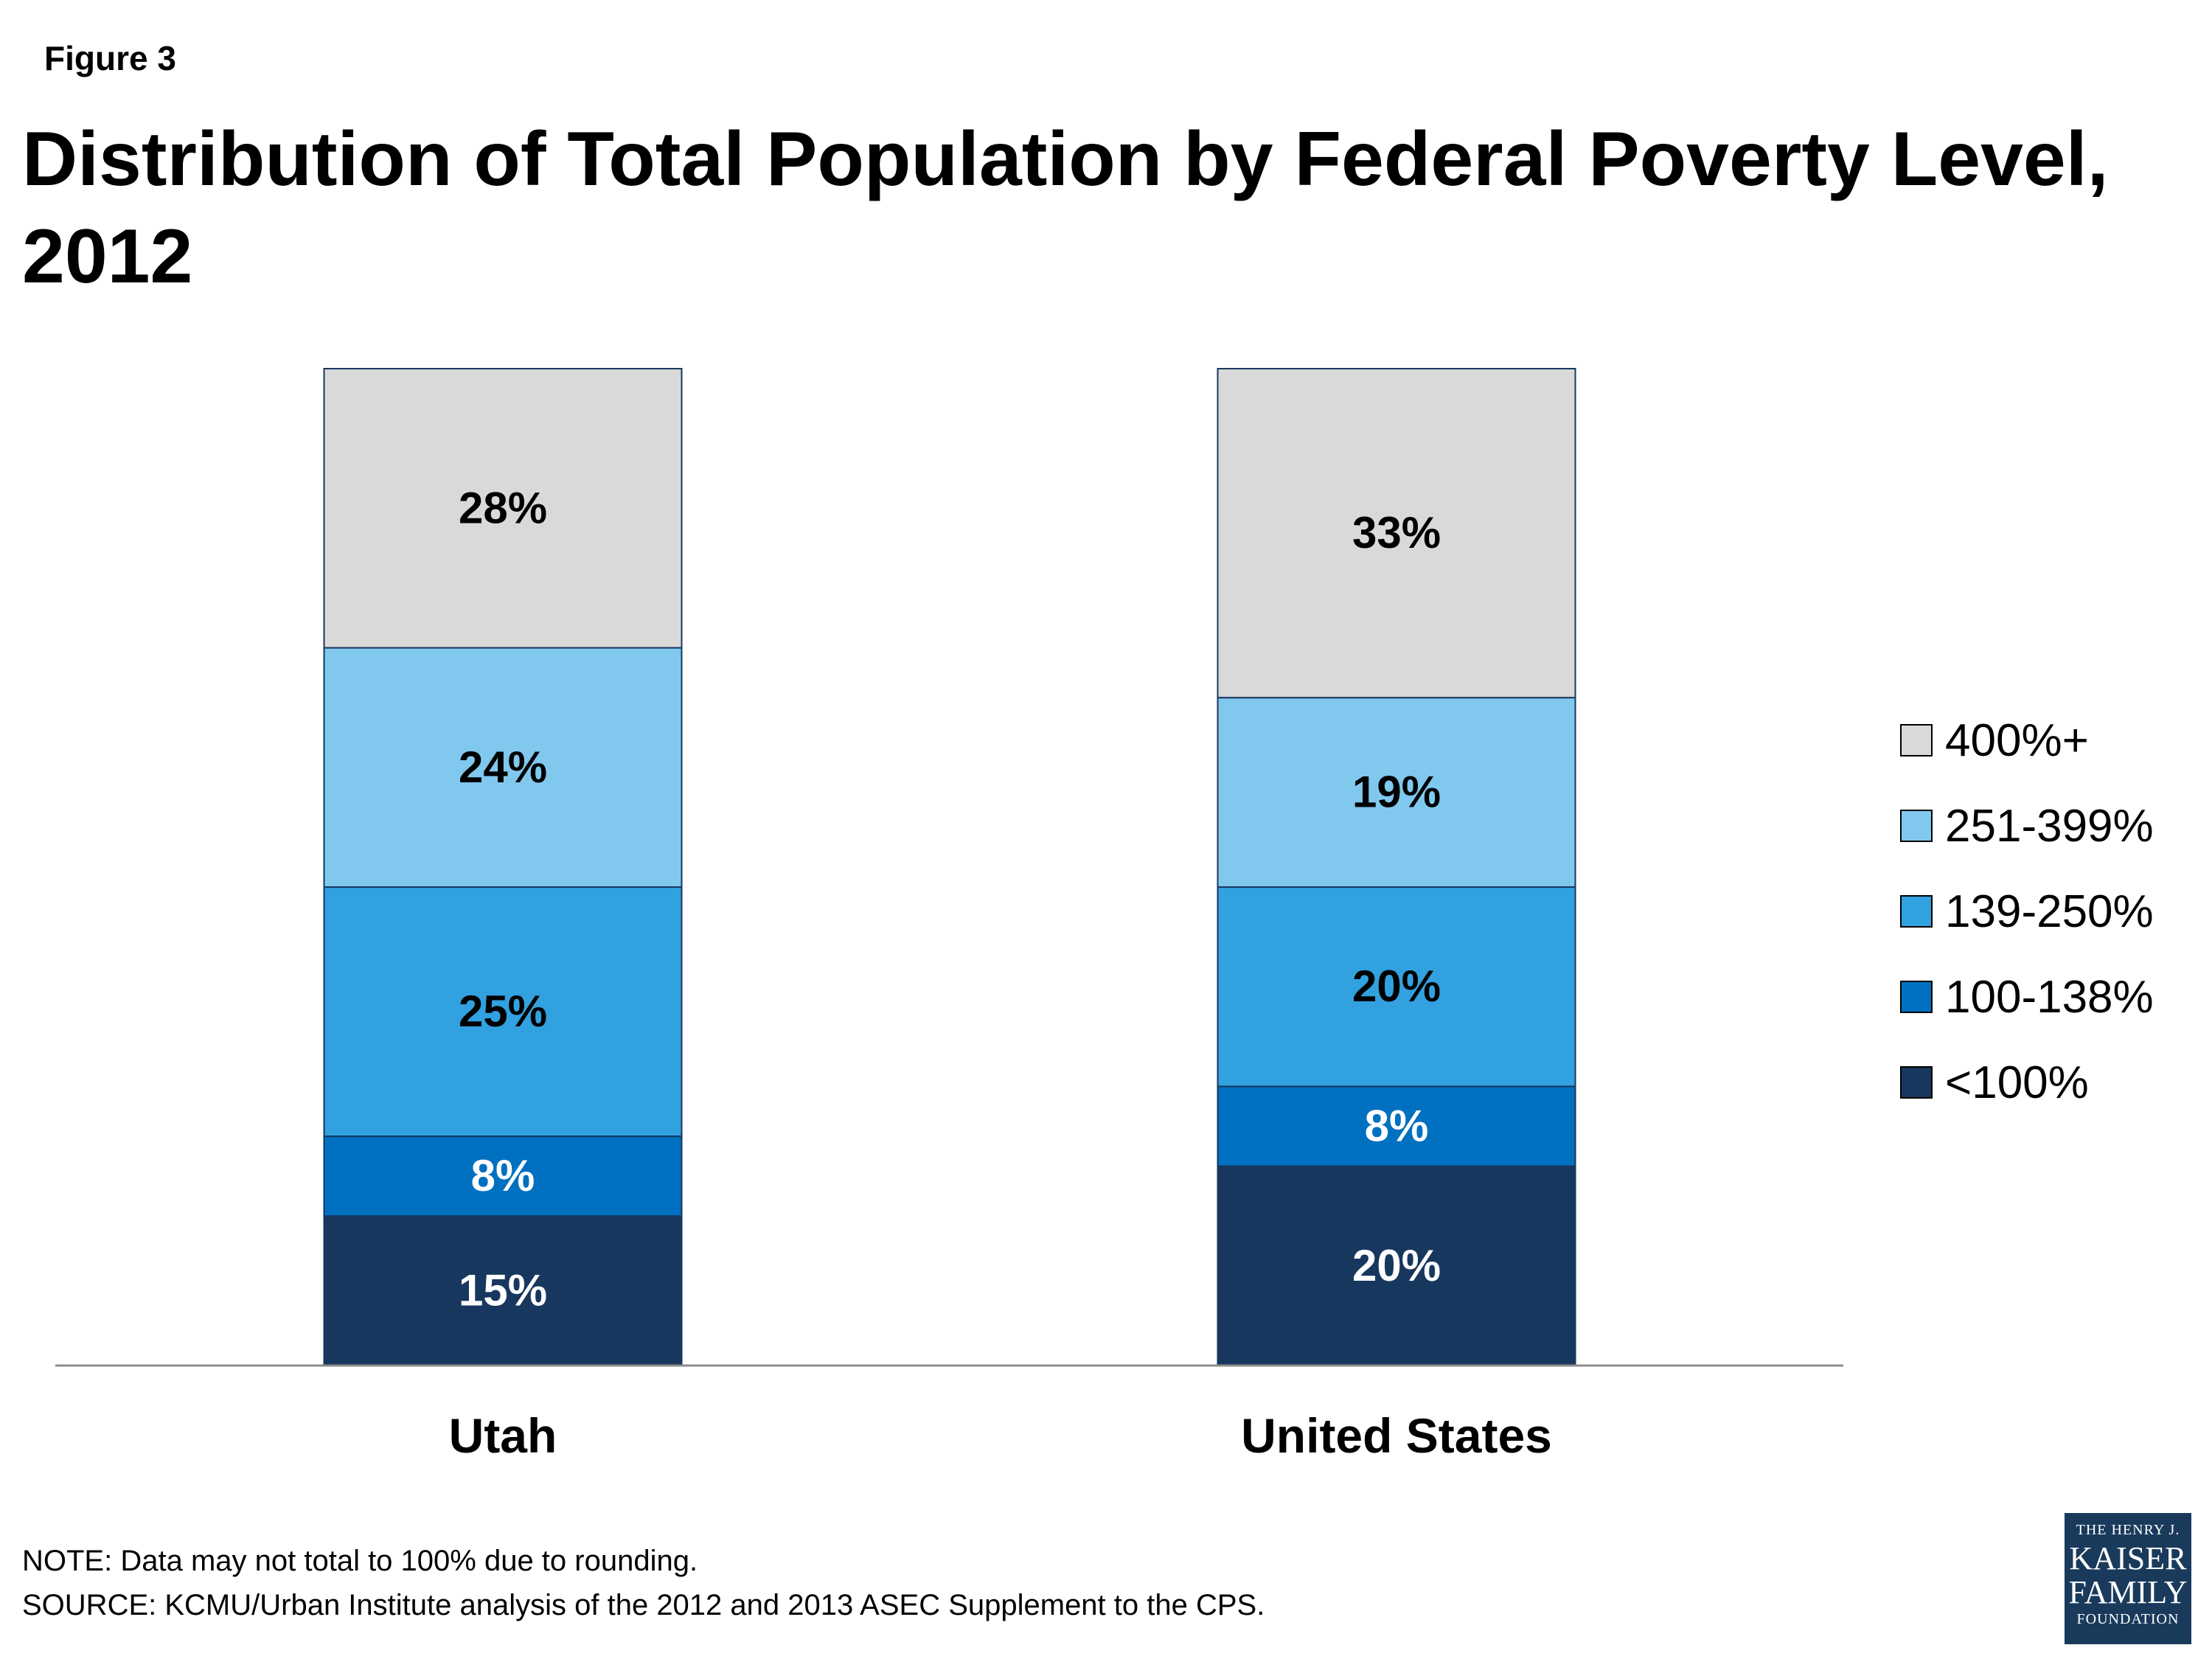 This screenshot has width=2212, height=1659. I want to click on data-label: 28%, so click(503, 507).